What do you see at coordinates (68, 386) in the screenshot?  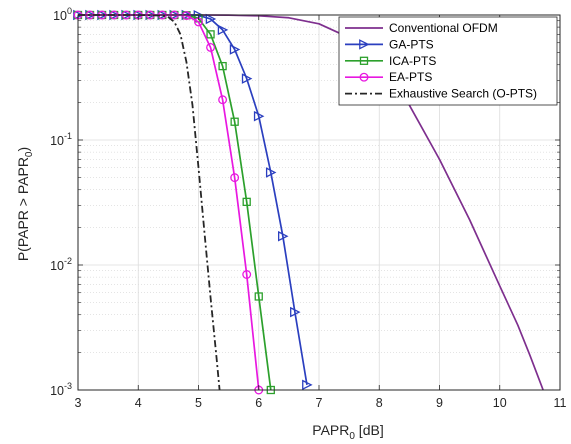 I see `y-tick-label-exponent: -3` at bounding box center [68, 386].